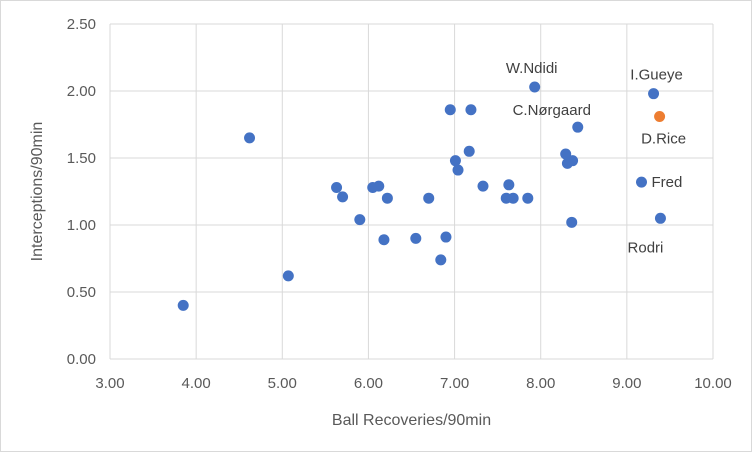 The height and width of the screenshot is (453, 752). What do you see at coordinates (552, 110) in the screenshot?
I see `point-label: C.Nørgaard` at bounding box center [552, 110].